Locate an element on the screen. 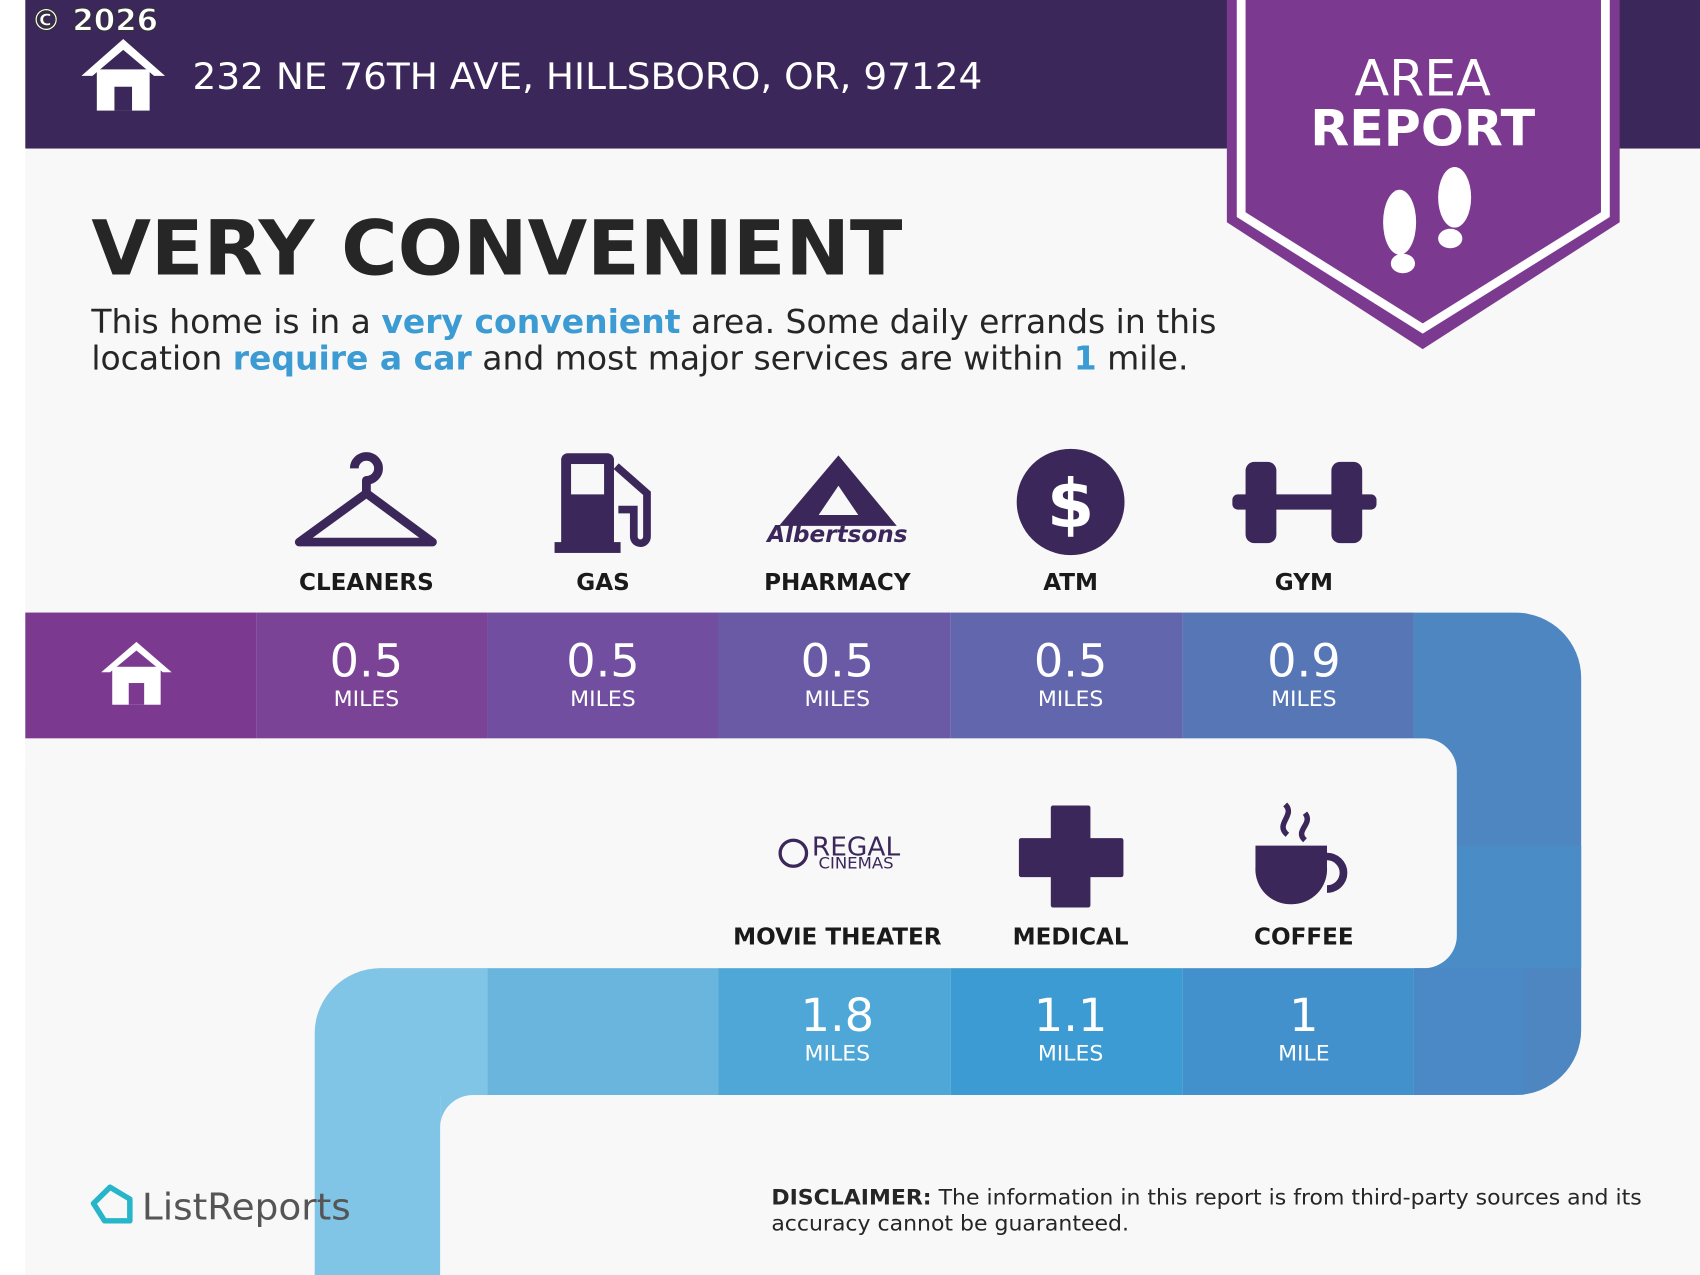  headline: VERY CONVENIENT is located at coordinates (496, 249).